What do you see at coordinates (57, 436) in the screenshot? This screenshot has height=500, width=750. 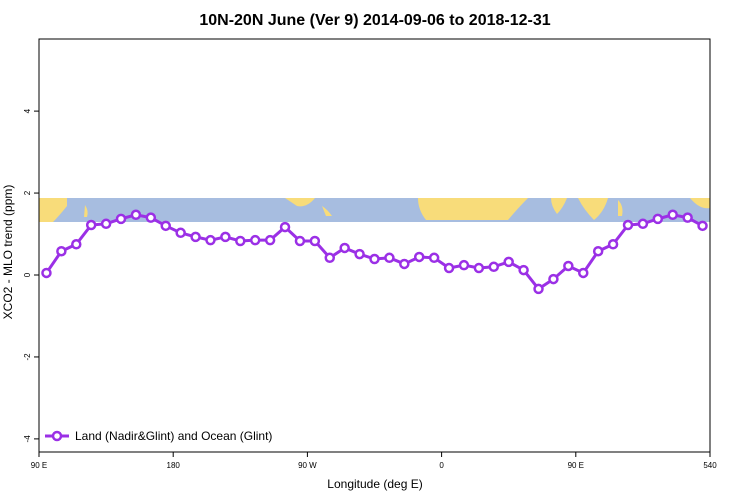 I see `legend-marker` at bounding box center [57, 436].